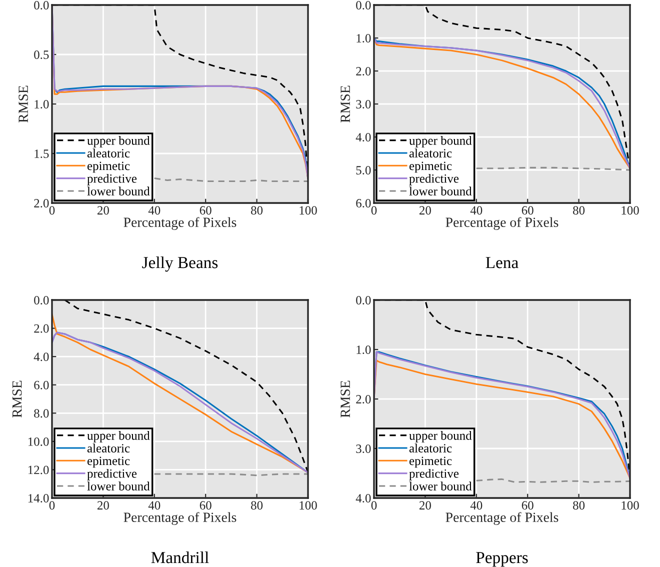  Describe the element at coordinates (41, 55) in the screenshot. I see `y-tick-label: 0.5` at that location.